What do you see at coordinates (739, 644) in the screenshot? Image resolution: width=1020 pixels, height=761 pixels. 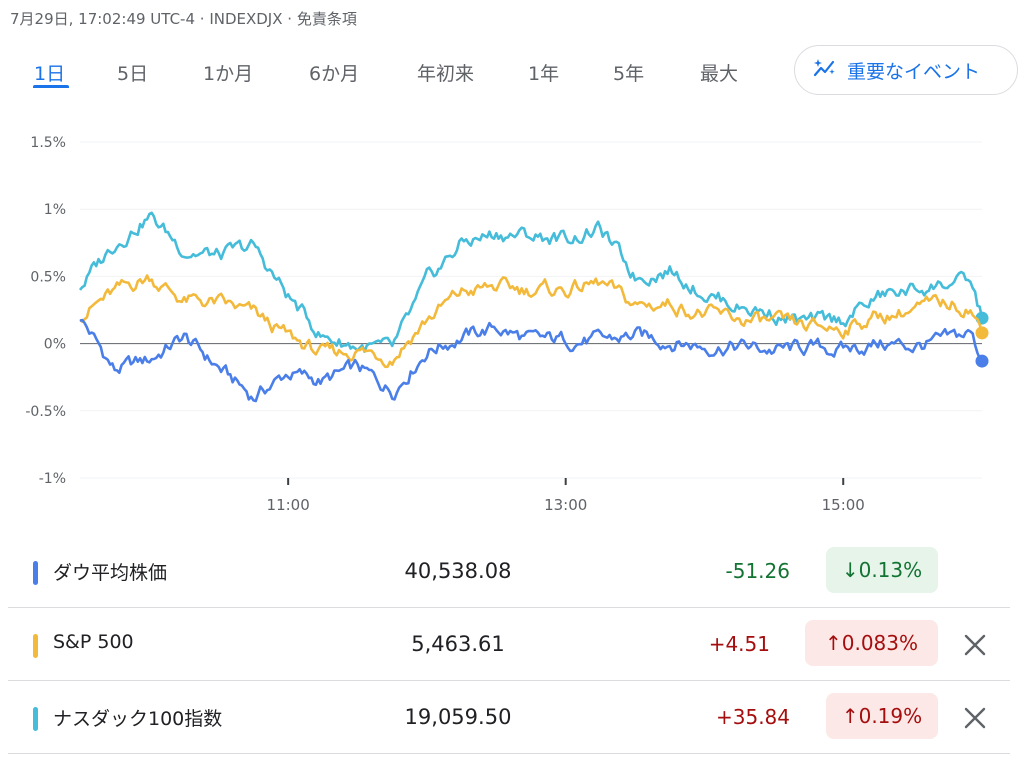 I see `price-change: +4.51` at bounding box center [739, 644].